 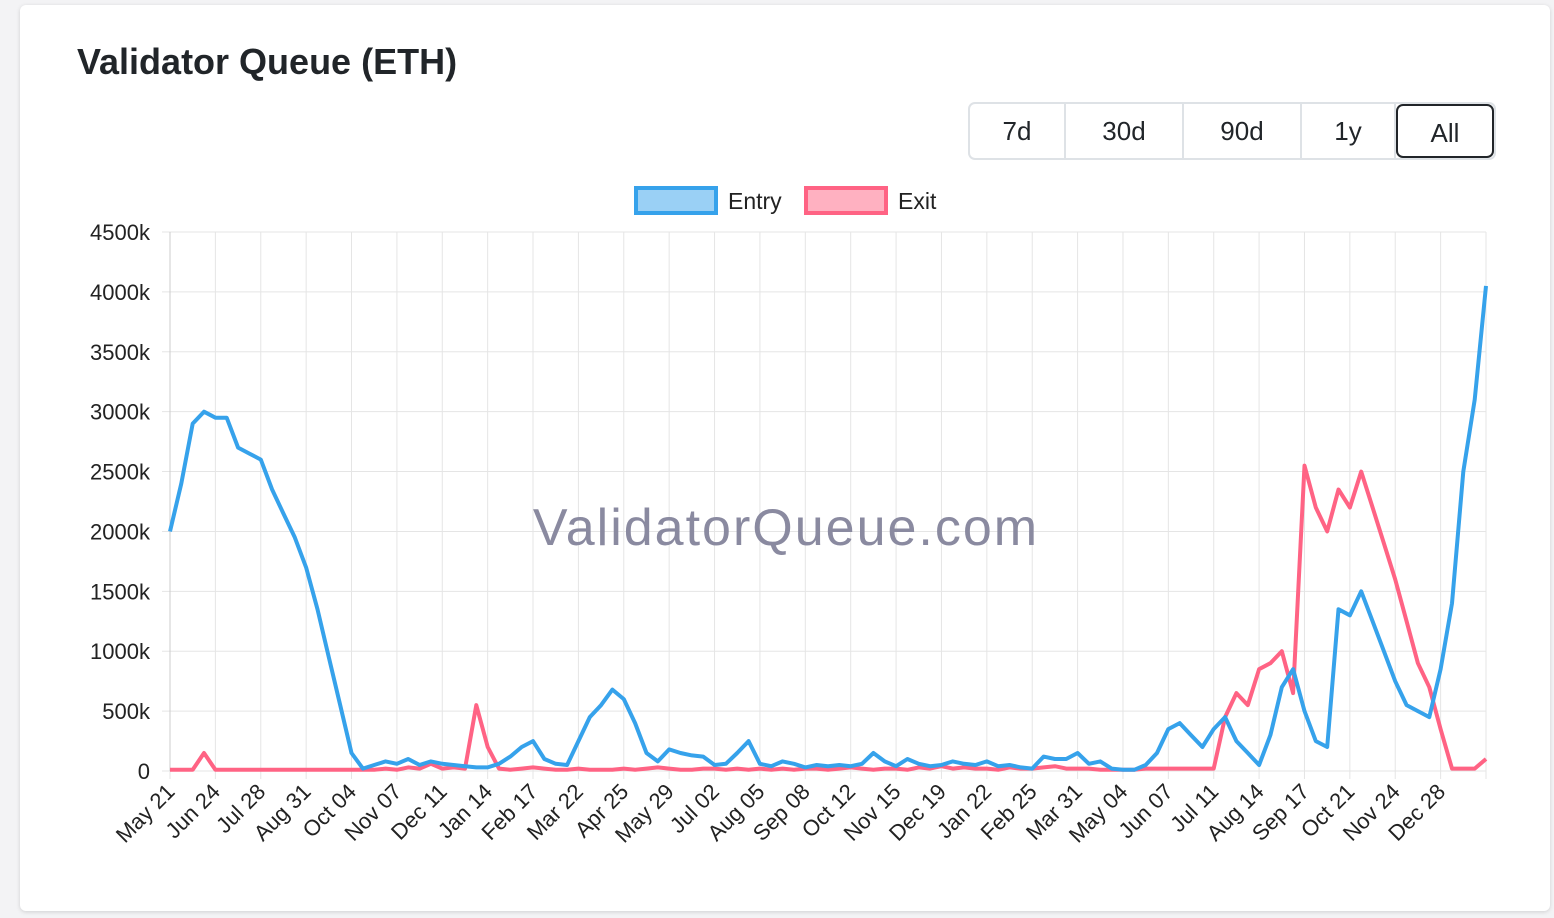 I want to click on y-tick-label: 2500k, so click(x=120, y=472).